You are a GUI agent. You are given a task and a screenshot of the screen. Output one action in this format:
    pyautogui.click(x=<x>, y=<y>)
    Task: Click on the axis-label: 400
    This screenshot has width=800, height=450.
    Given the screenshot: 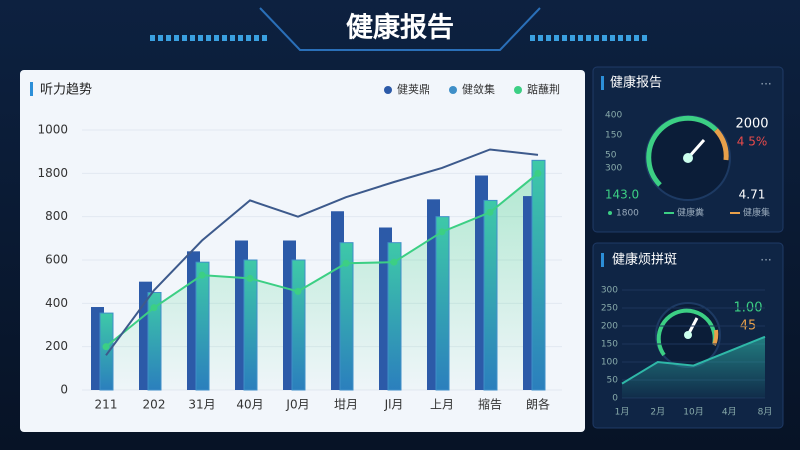 What is the action you would take?
    pyautogui.click(x=613, y=116)
    